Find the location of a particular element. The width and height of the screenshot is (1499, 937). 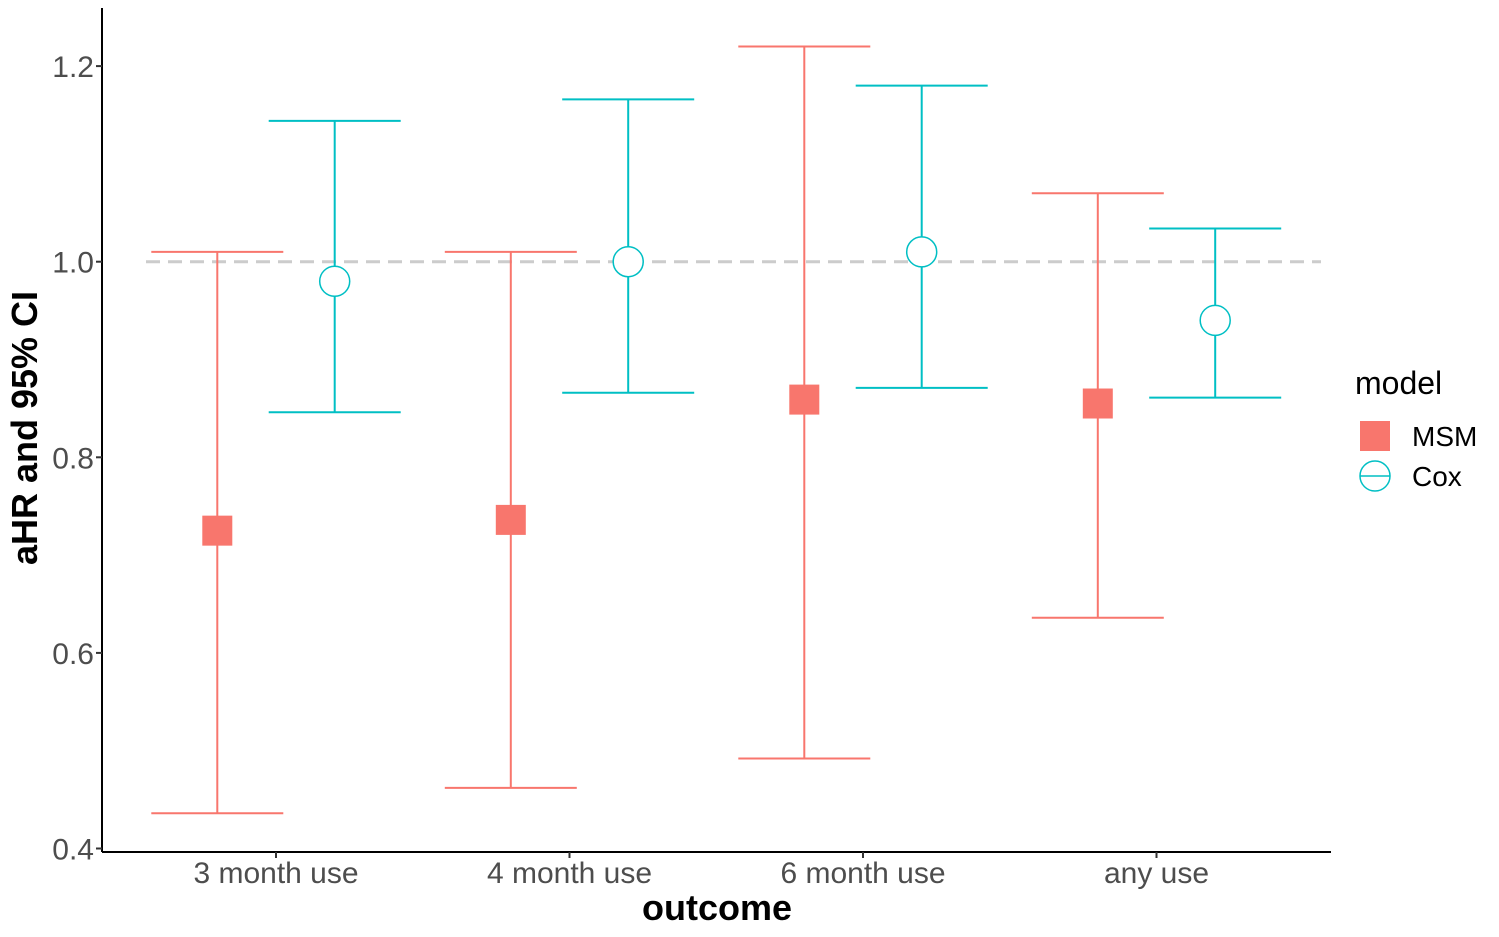

x-tick-label: 4 month use is located at coordinates (569, 873).